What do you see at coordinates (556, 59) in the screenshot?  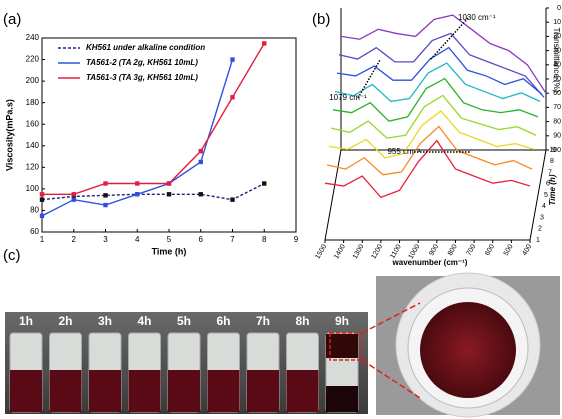 I see `y-axis-title: Transmittance (%)` at bounding box center [556, 59].